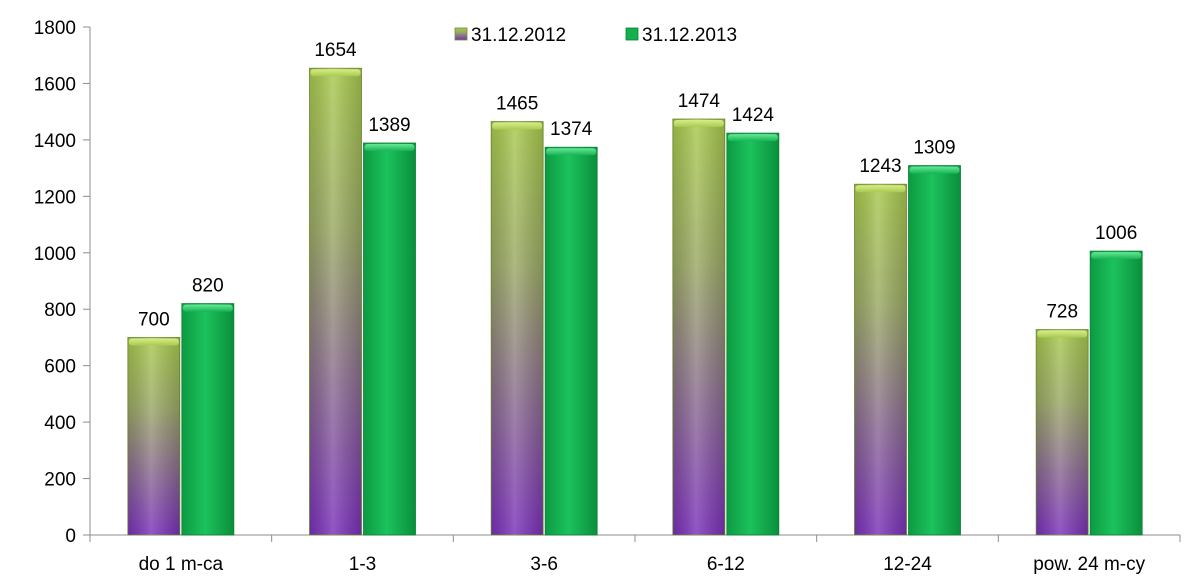 Image resolution: width=1184 pixels, height=578 pixels. Describe the element at coordinates (55, 254) in the screenshot. I see `y-tick-label: 1000` at that location.